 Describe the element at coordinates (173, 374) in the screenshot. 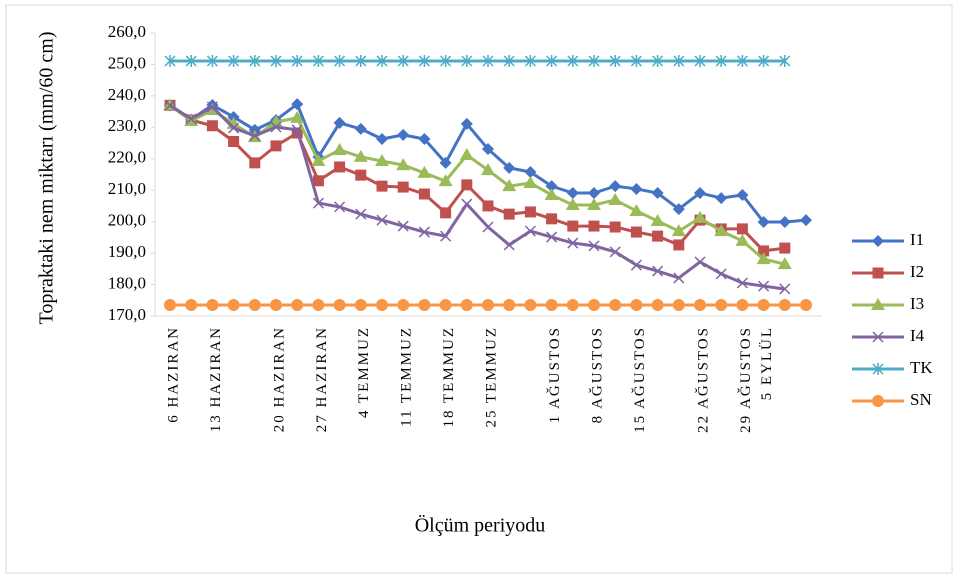

I see `x-tick-label: 6 HAZIRAN` at that location.